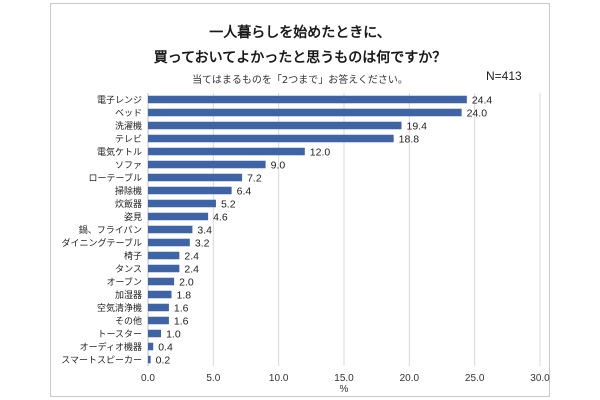 This screenshot has width=600, height=400. Describe the element at coordinates (101, 360) in the screenshot. I see `category-label: スマートスピーカー` at that location.